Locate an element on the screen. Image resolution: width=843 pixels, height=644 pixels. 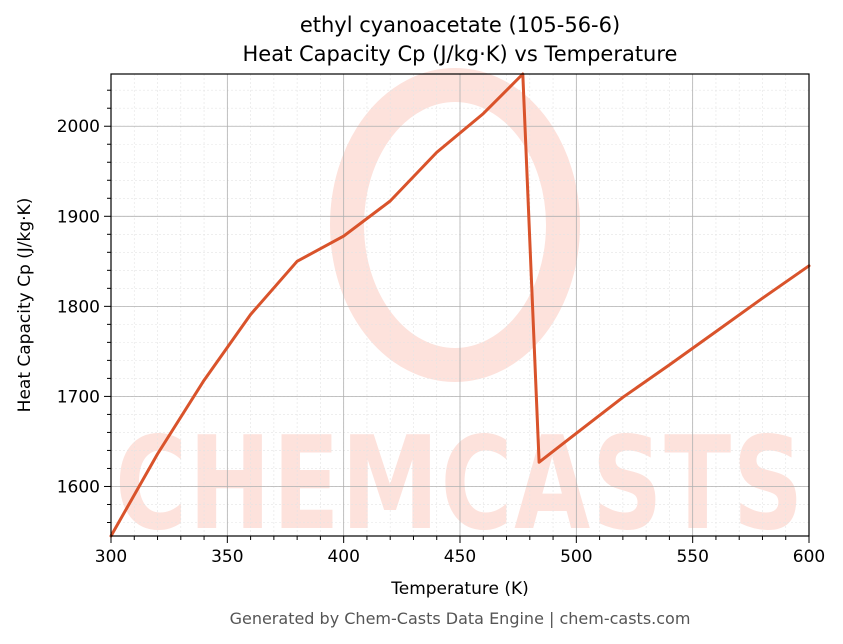
y-tick-label: 1600 is located at coordinates (78, 487).